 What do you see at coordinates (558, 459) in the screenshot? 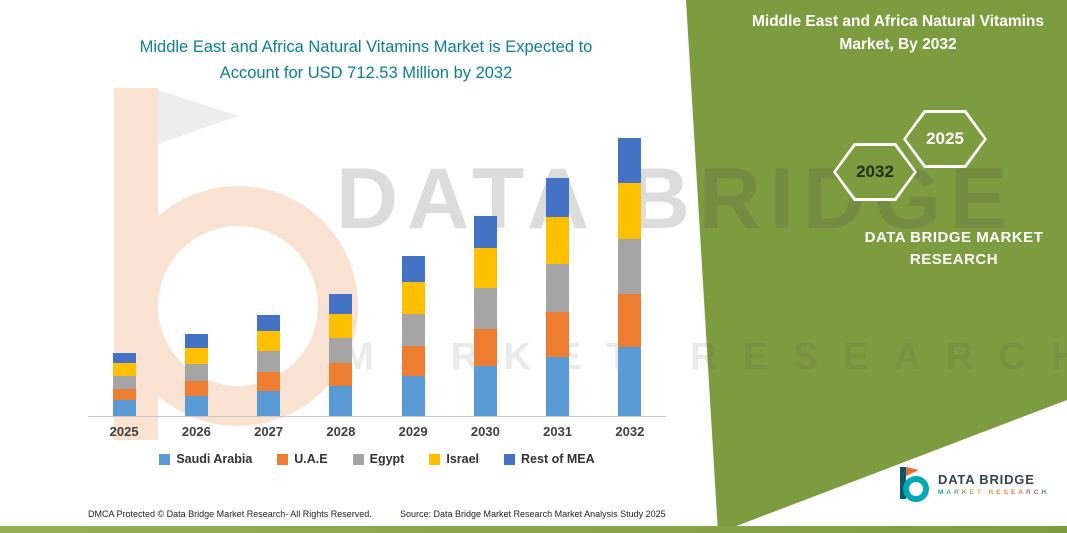
I see `legend-label: Rest of MEA` at bounding box center [558, 459].